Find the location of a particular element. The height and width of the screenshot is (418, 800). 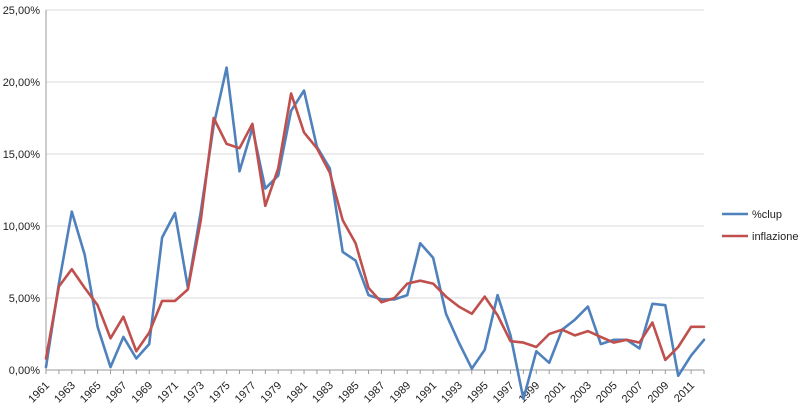

x-tick-label: 1995 is located at coordinates (478, 393).